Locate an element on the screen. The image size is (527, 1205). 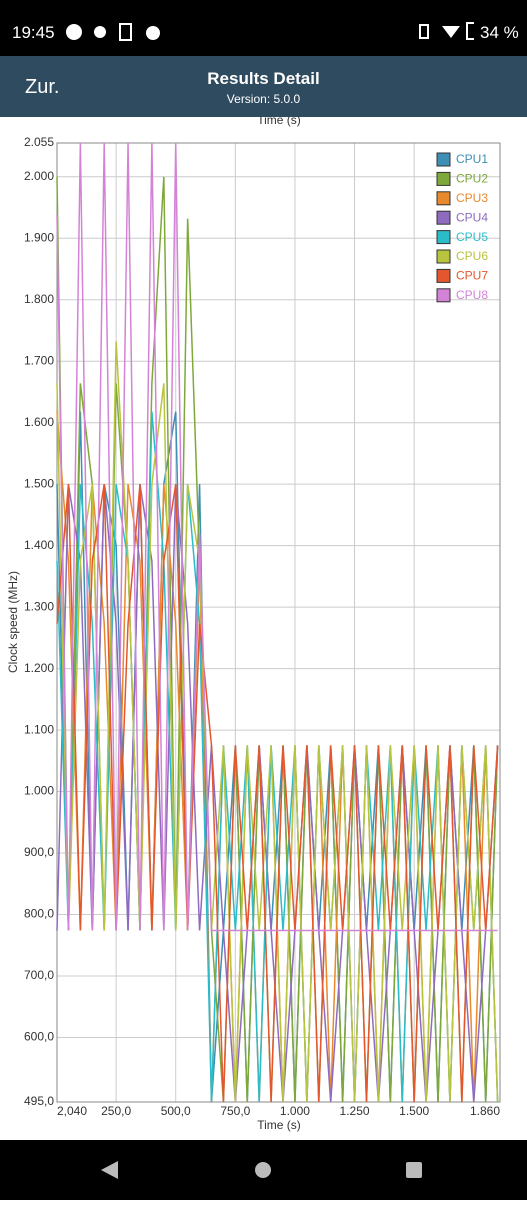
x-axis-title: Time (s) is located at coordinates (279, 1125).